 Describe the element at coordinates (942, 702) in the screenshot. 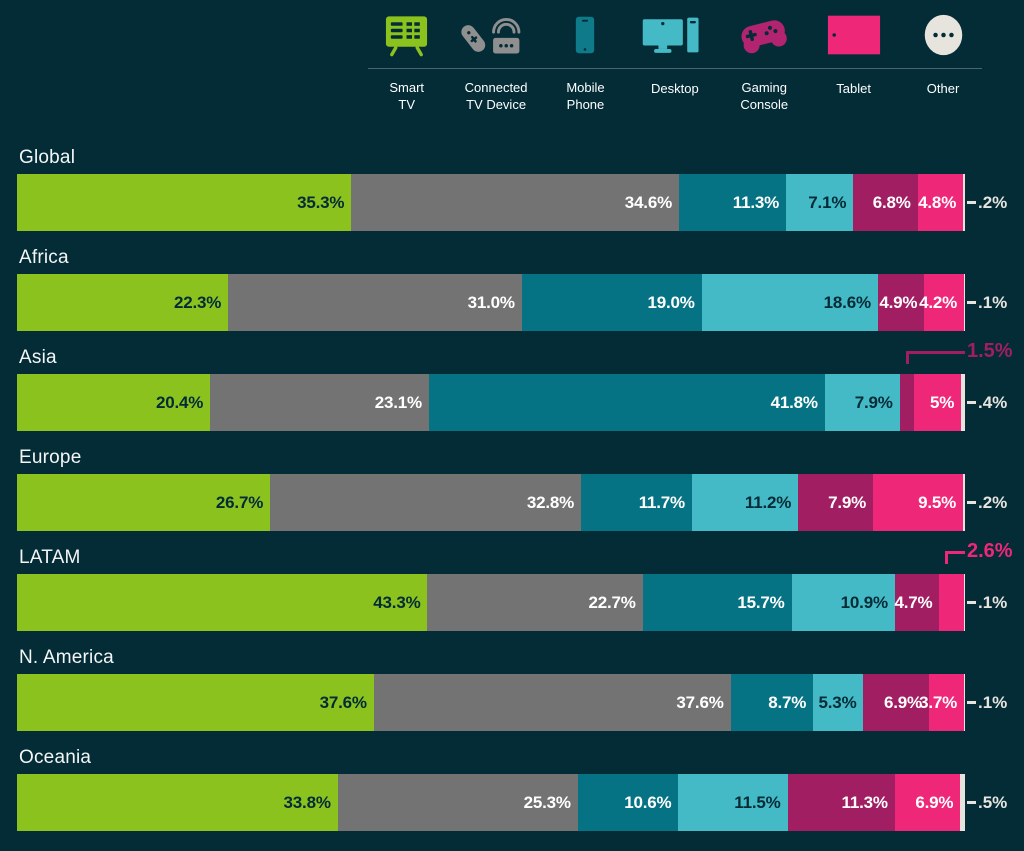

I see `segment-tablet-n-america: 3.7%` at that location.